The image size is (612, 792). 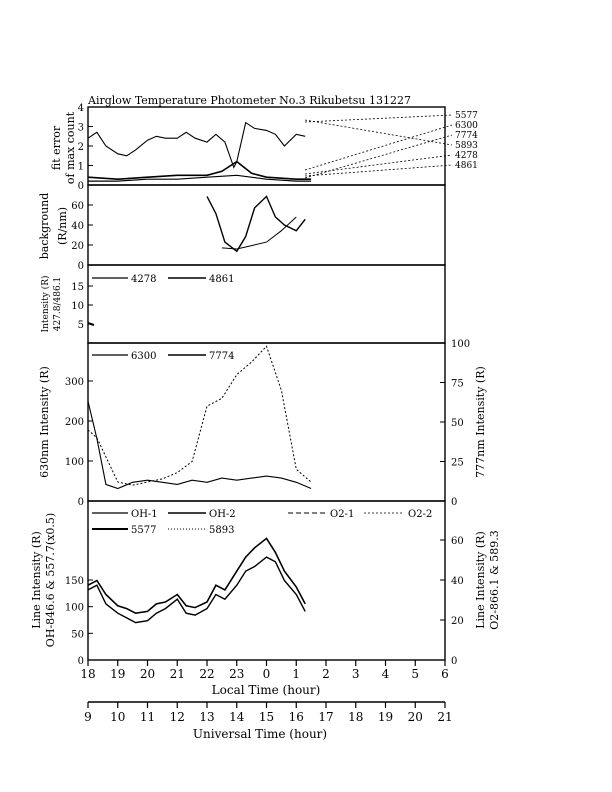 I want to click on p4-ylabel-left: 630nm Intensity (R), so click(x=44, y=422).